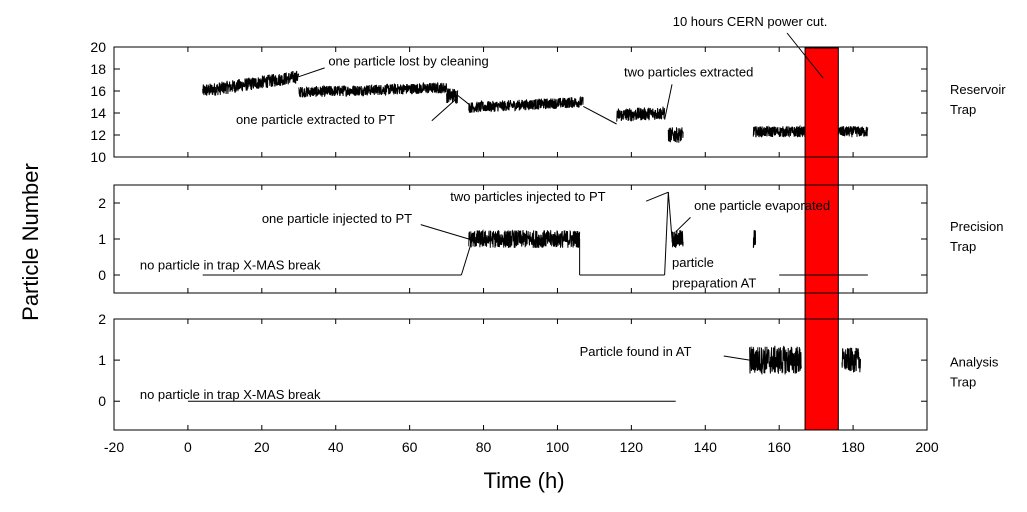 This screenshot has height=512, width=1027. I want to click on x-axis-title: Time (h), so click(523, 480).